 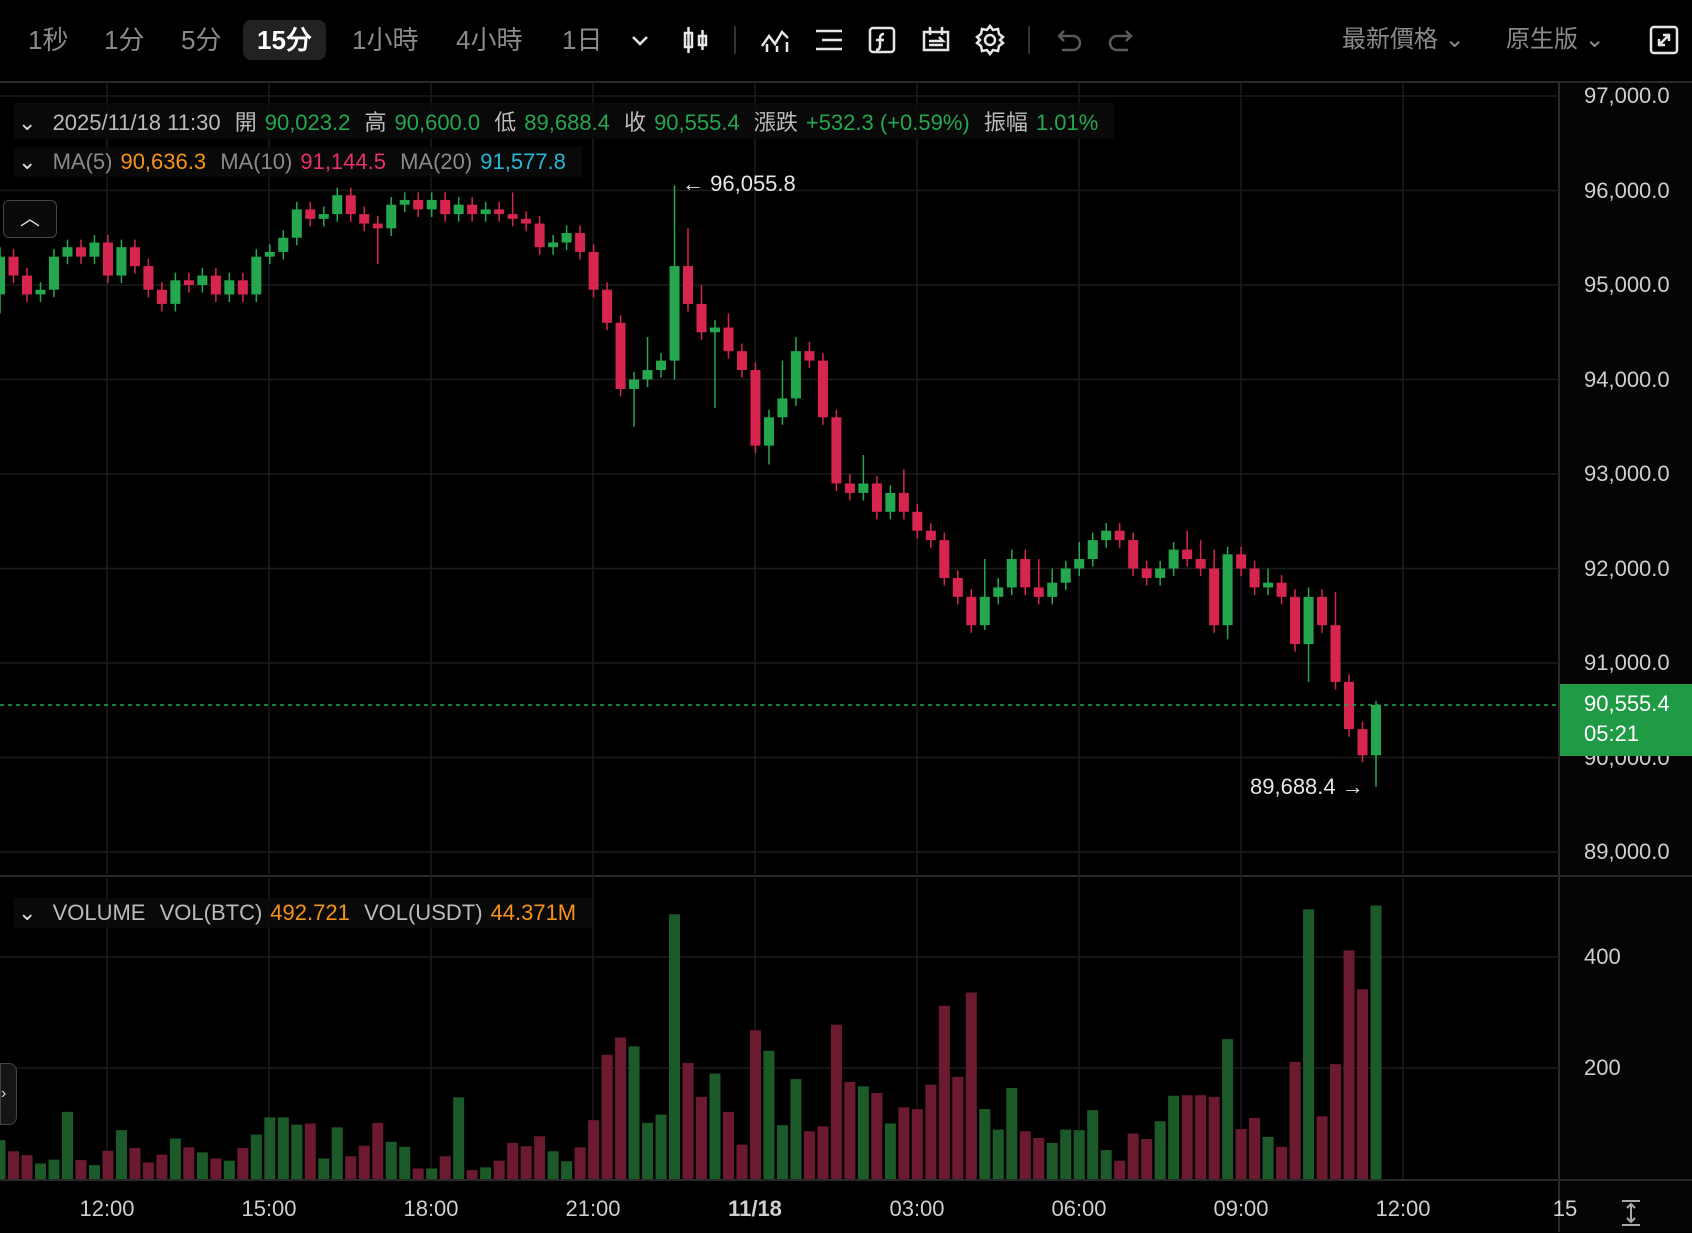 I want to click on time-tick-label: 15, so click(x=1565, y=1208).